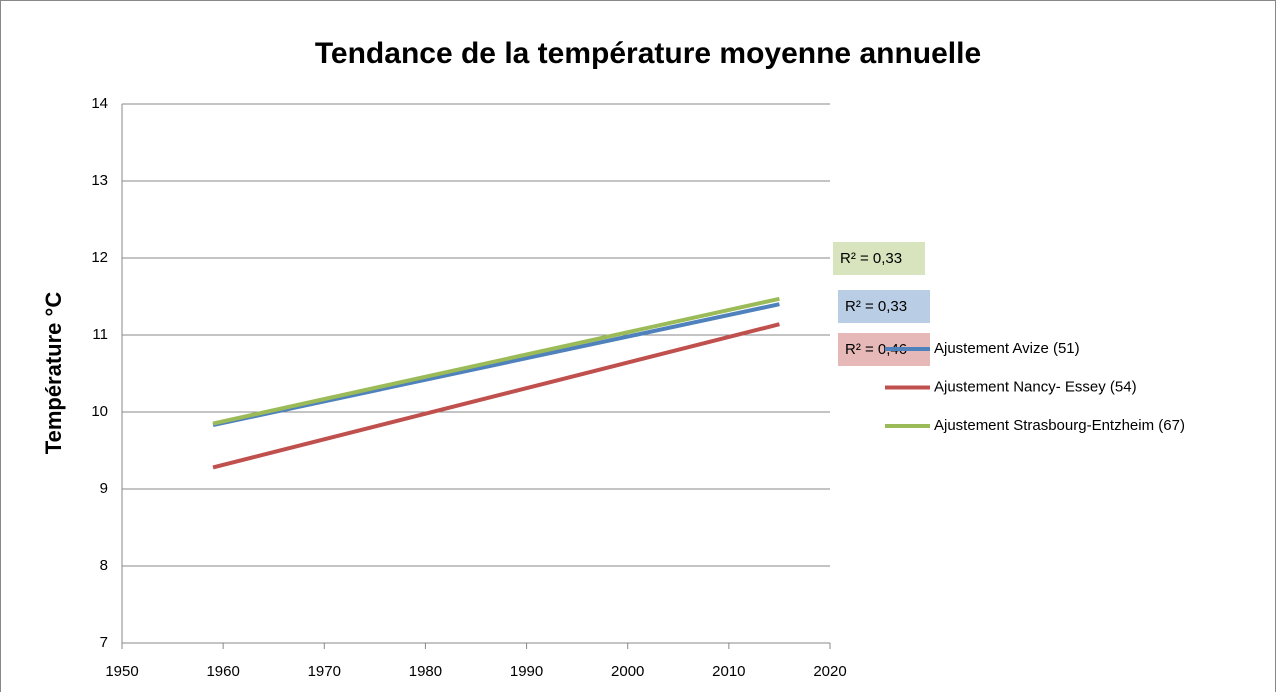 The image size is (1276, 692). Describe the element at coordinates (324, 671) in the screenshot. I see `x-tick-label: 1970` at that location.